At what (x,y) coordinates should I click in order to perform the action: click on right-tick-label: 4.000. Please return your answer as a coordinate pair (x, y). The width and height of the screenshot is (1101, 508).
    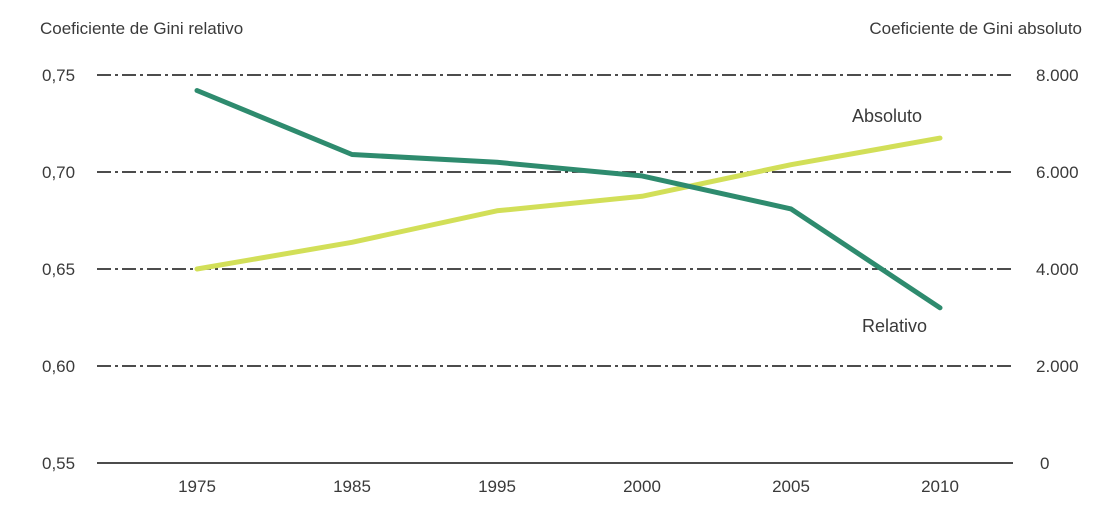
    Looking at the image, I should click on (1057, 269).